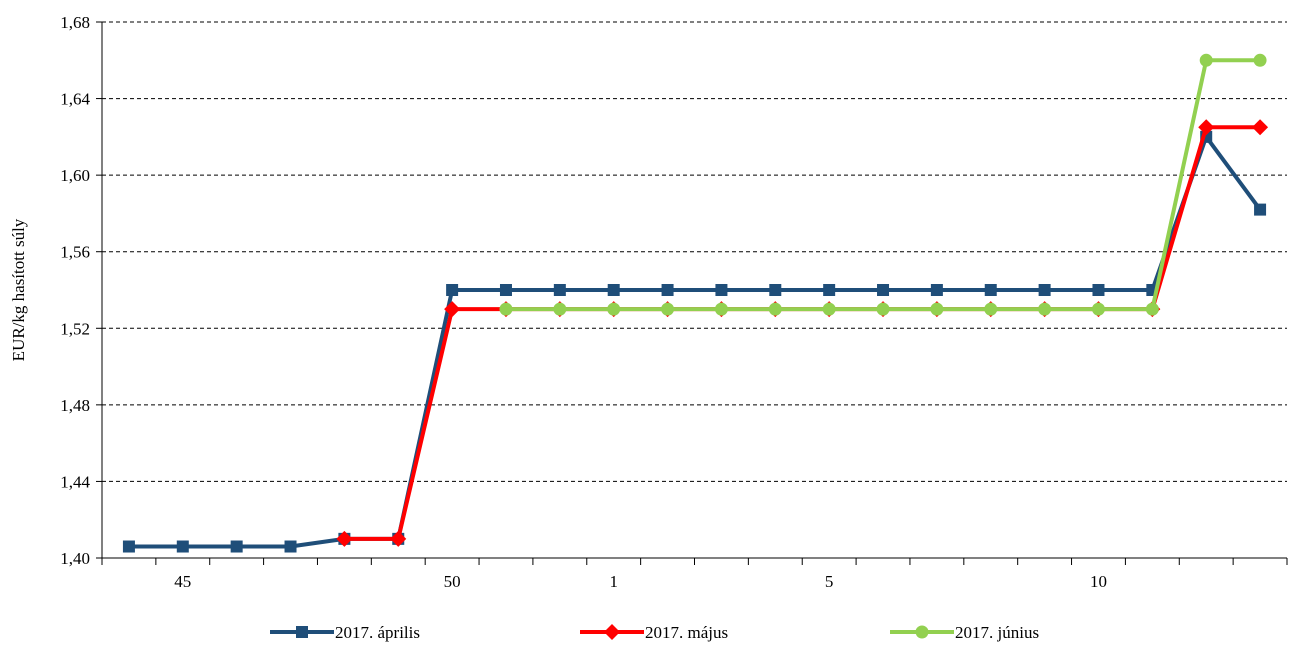  Describe the element at coordinates (75, 328) in the screenshot. I see `y-tick-label: 1,52` at that location.